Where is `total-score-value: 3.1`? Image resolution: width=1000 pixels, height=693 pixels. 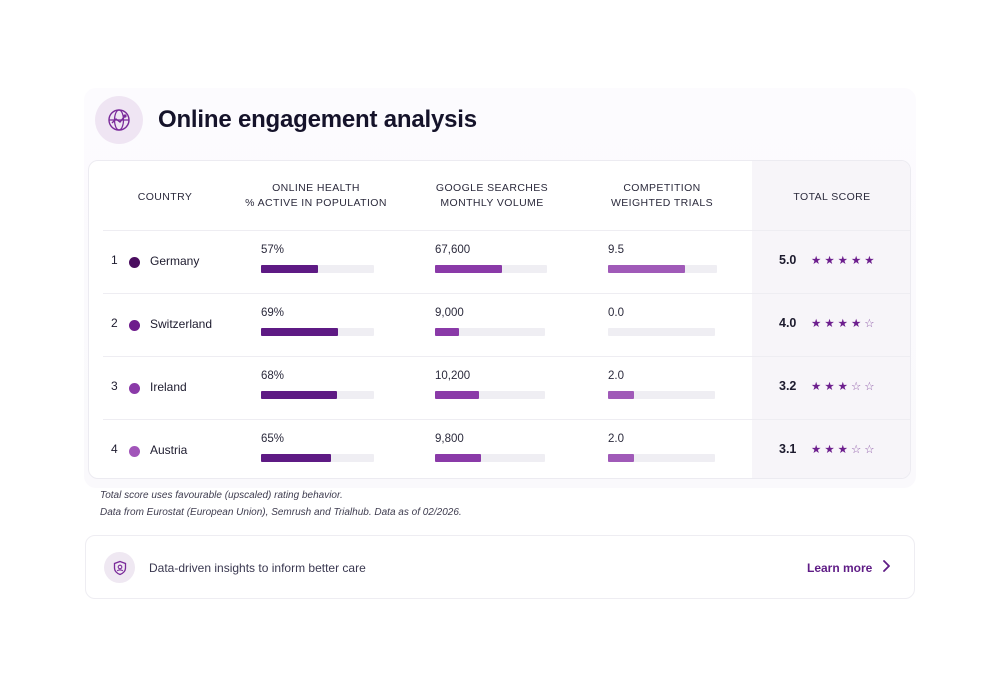
total-score-value: 3.1 is located at coordinates (788, 449).